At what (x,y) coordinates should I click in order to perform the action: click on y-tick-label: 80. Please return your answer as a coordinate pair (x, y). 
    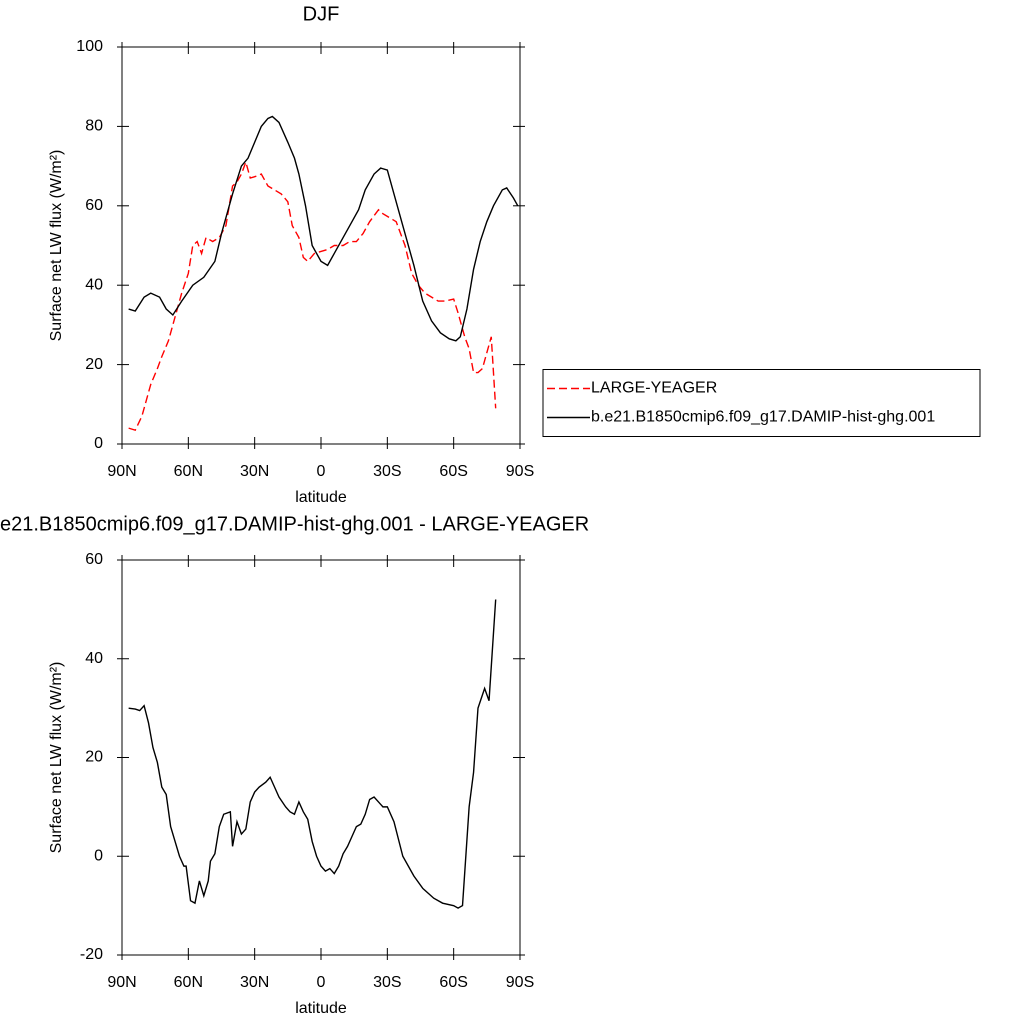
    Looking at the image, I should click on (94, 126).